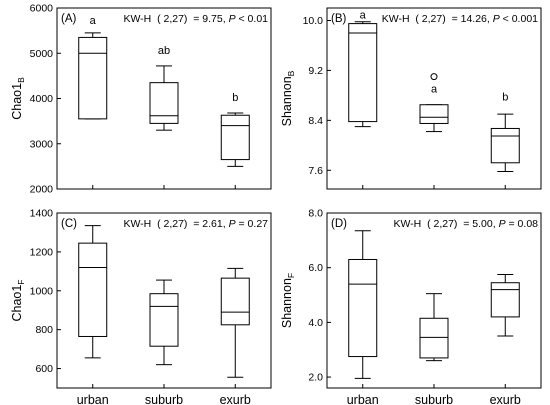 This screenshot has width=550, height=405. What do you see at coordinates (315, 121) in the screenshot?
I see `y-tick-label: 8.4` at bounding box center [315, 121].